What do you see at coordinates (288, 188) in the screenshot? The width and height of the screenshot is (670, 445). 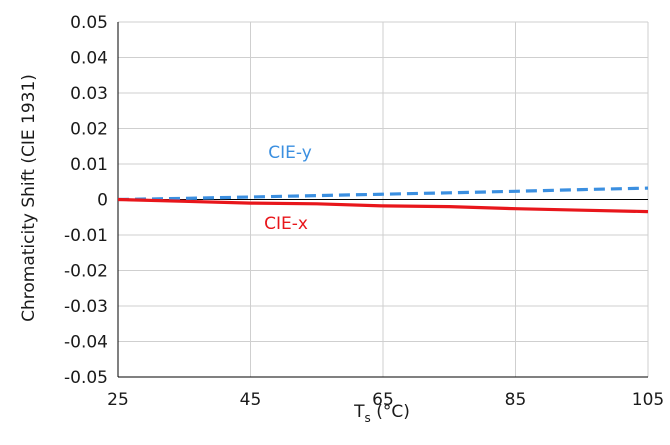 I see `series-labels: CIE-y CIE-x` at bounding box center [288, 188].